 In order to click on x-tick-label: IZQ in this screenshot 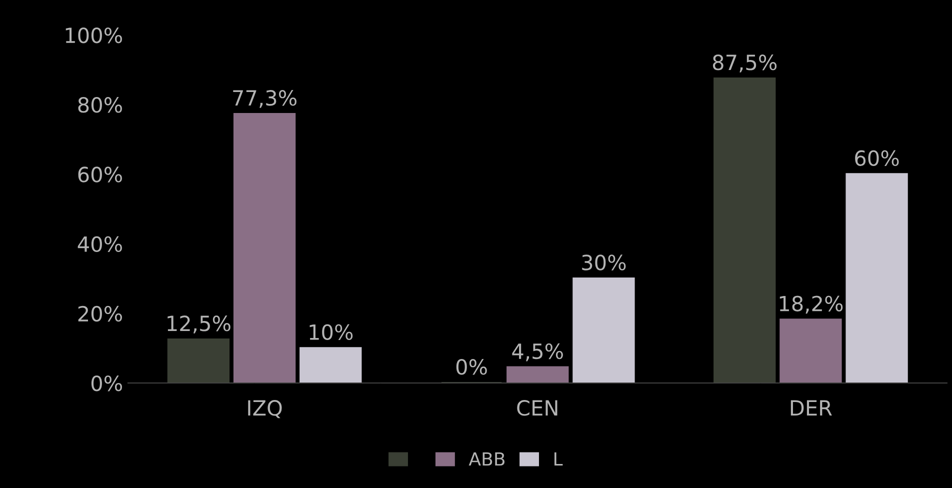, I will do `click(265, 409)`.